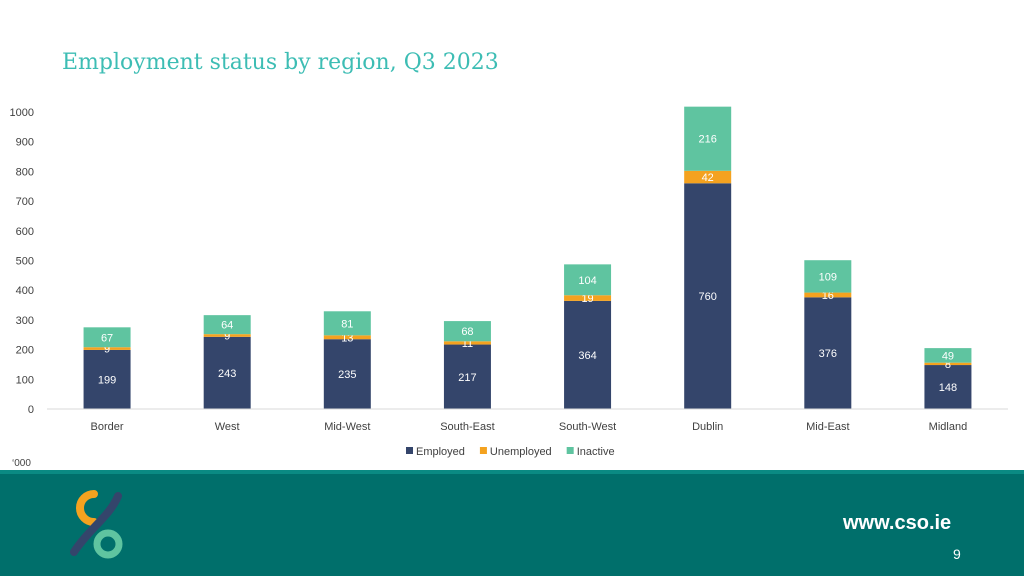 The width and height of the screenshot is (1024, 576). I want to click on data-label-inactive: 104, so click(587, 281).